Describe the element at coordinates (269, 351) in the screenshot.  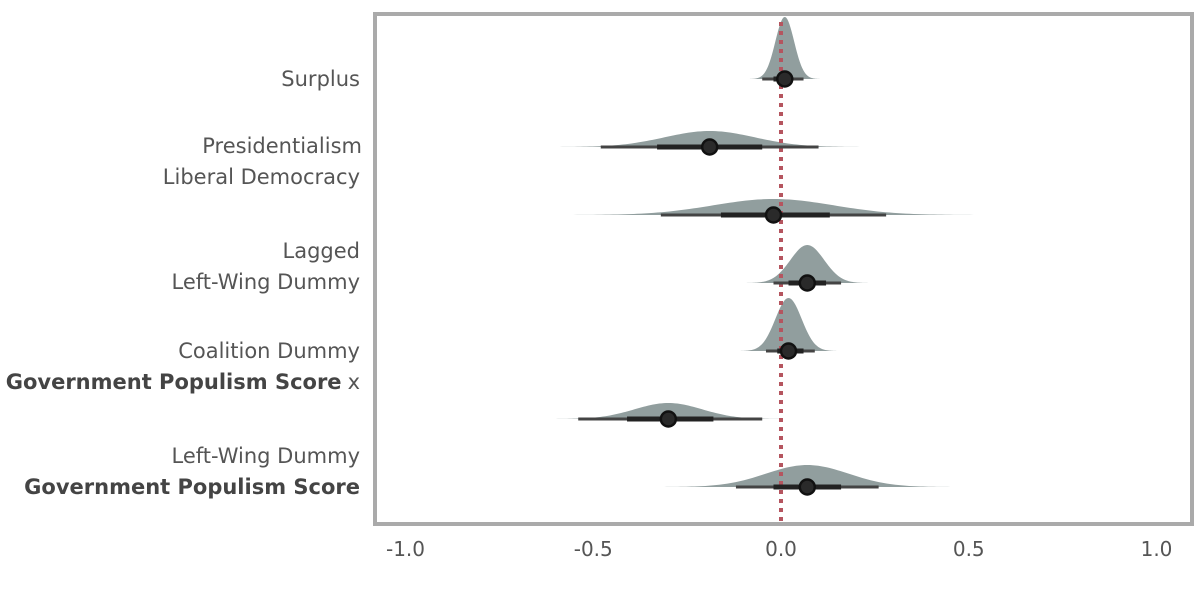
I see `label-coalition-dummy: Coalition Dummy` at that location.